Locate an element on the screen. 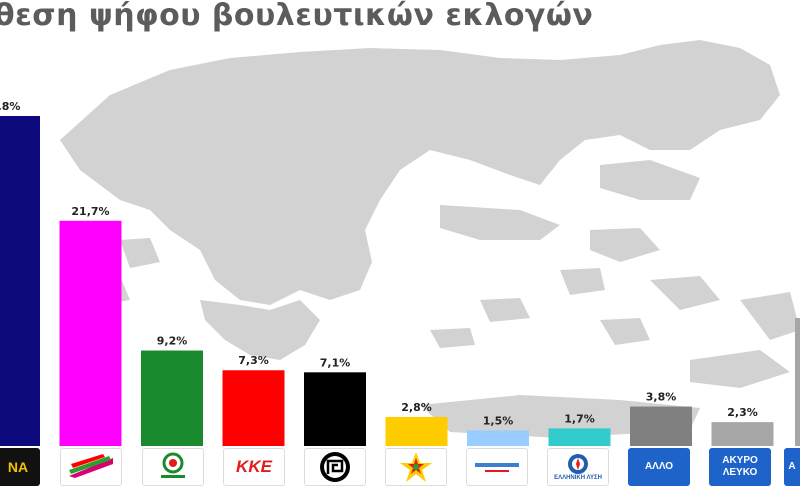 The image size is (800, 500). compass-emblem-icon is located at coordinates (578, 464).